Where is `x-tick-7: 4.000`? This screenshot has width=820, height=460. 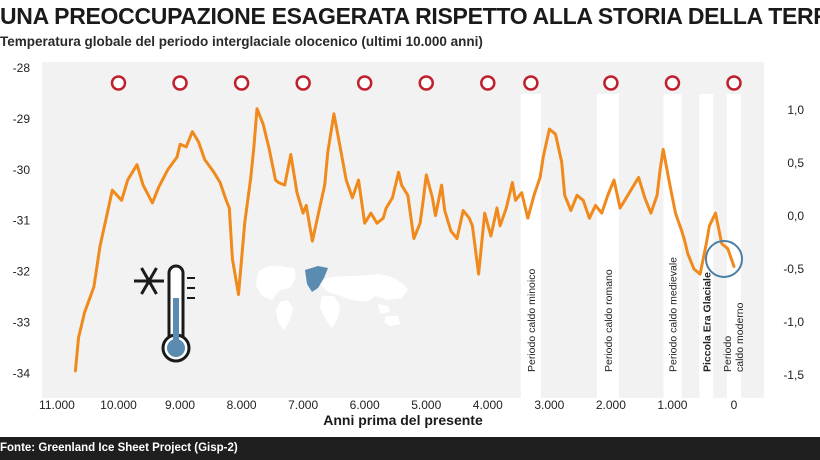 x-tick-7: 4.000 is located at coordinates (488, 405).